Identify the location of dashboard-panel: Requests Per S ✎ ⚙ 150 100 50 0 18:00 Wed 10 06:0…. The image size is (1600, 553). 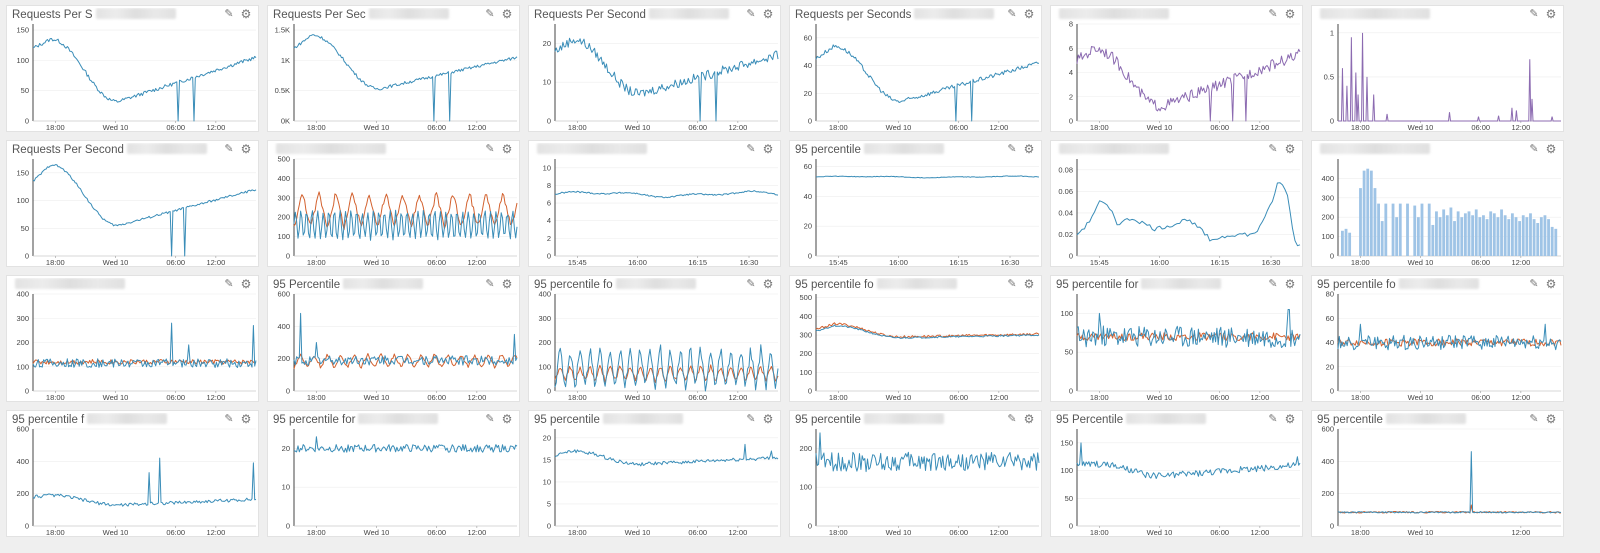
(132, 68).